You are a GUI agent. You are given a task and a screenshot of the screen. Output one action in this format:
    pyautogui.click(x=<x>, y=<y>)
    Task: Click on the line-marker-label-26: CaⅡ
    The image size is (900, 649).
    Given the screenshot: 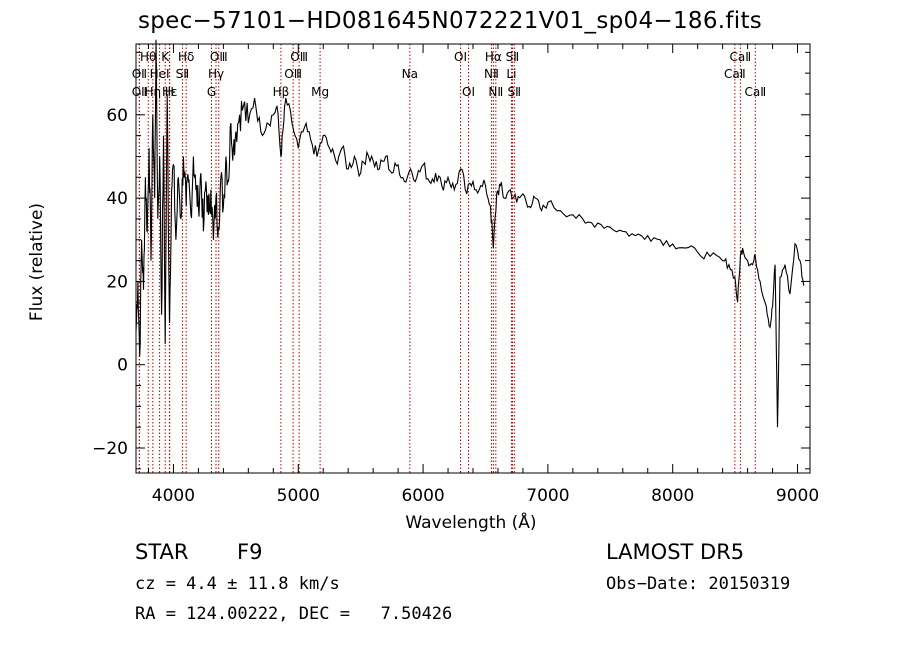 What is the action you would take?
    pyautogui.click(x=735, y=74)
    